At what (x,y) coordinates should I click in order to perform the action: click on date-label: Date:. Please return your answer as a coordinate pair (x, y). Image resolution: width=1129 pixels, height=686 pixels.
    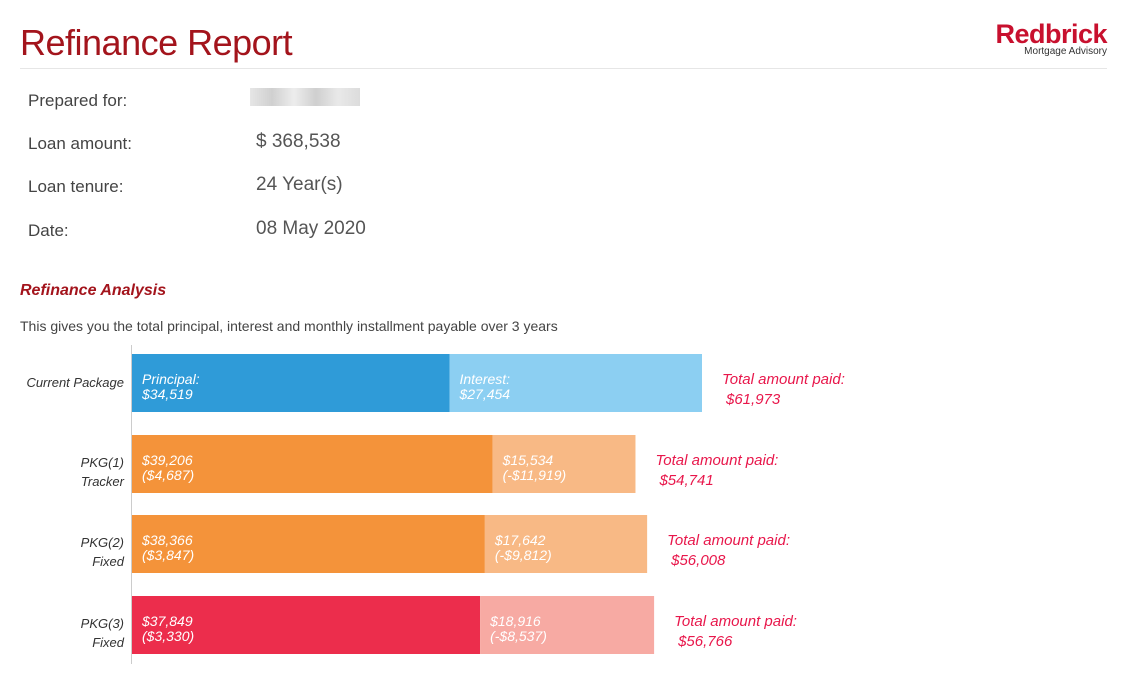
    Looking at the image, I should click on (48, 230).